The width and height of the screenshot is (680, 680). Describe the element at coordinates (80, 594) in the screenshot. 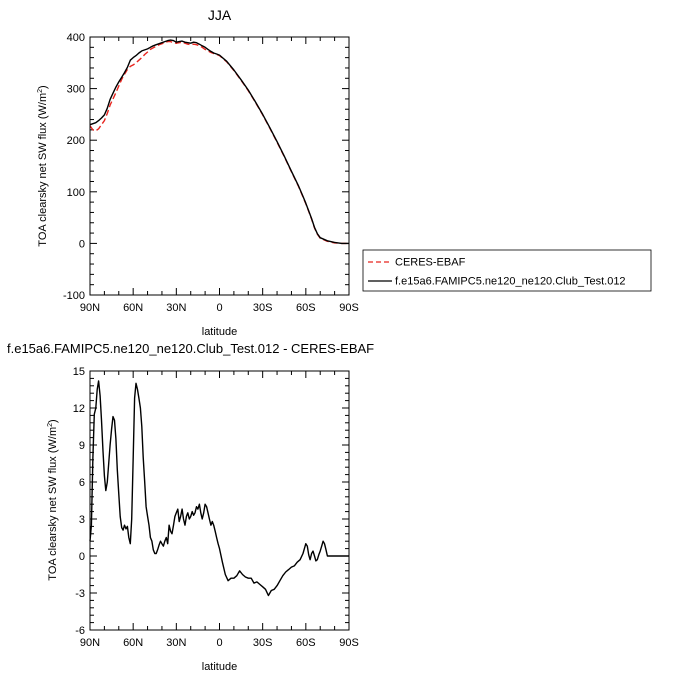

I see `bottom-y-tick-label: -3` at that location.